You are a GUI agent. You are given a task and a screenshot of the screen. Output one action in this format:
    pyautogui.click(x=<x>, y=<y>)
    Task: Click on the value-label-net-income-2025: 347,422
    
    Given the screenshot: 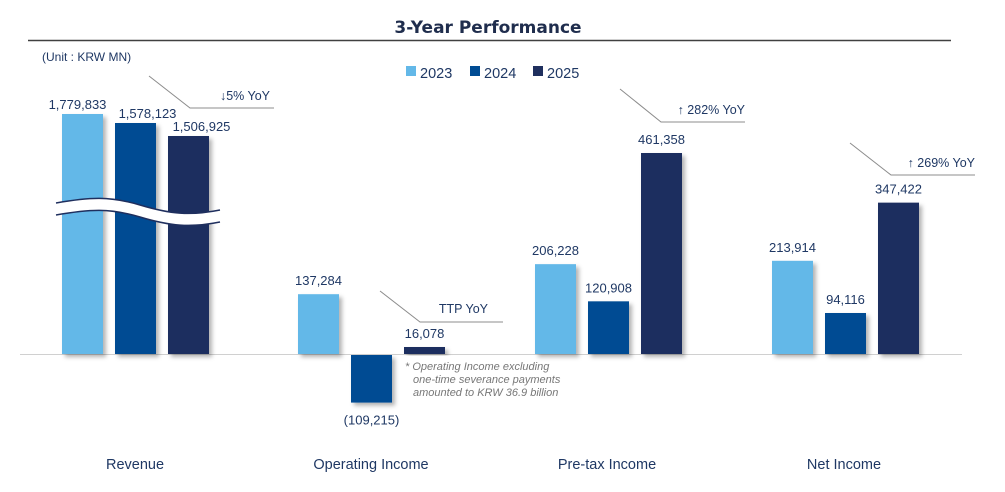 What is the action you would take?
    pyautogui.click(x=898, y=189)
    